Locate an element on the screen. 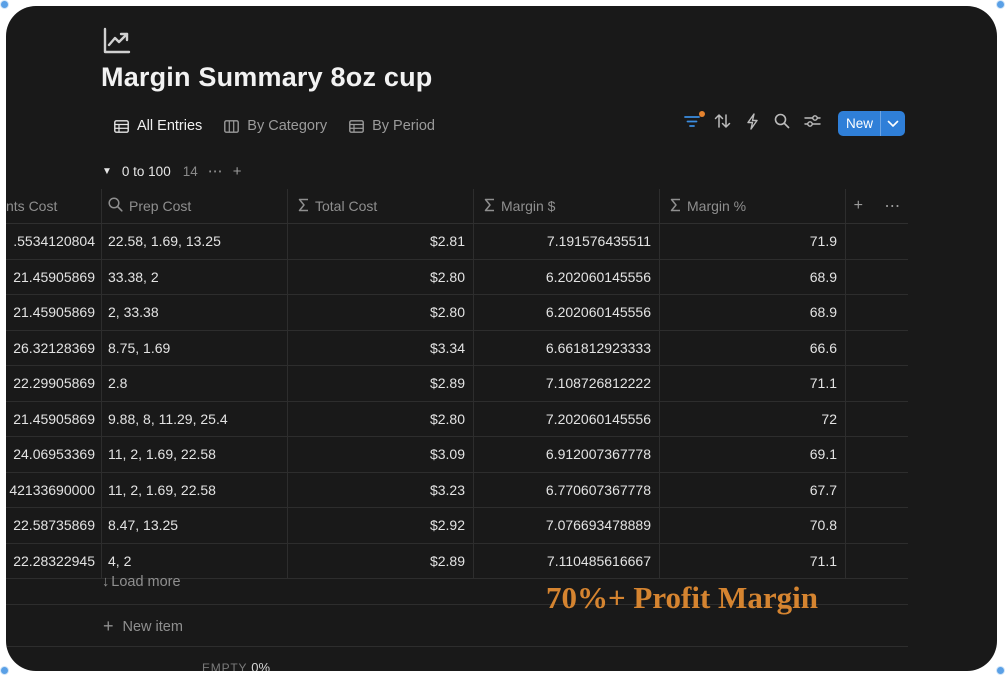 The width and height of the screenshot is (1005, 675). cell-margin-percent: 66.6 is located at coordinates (753, 347).